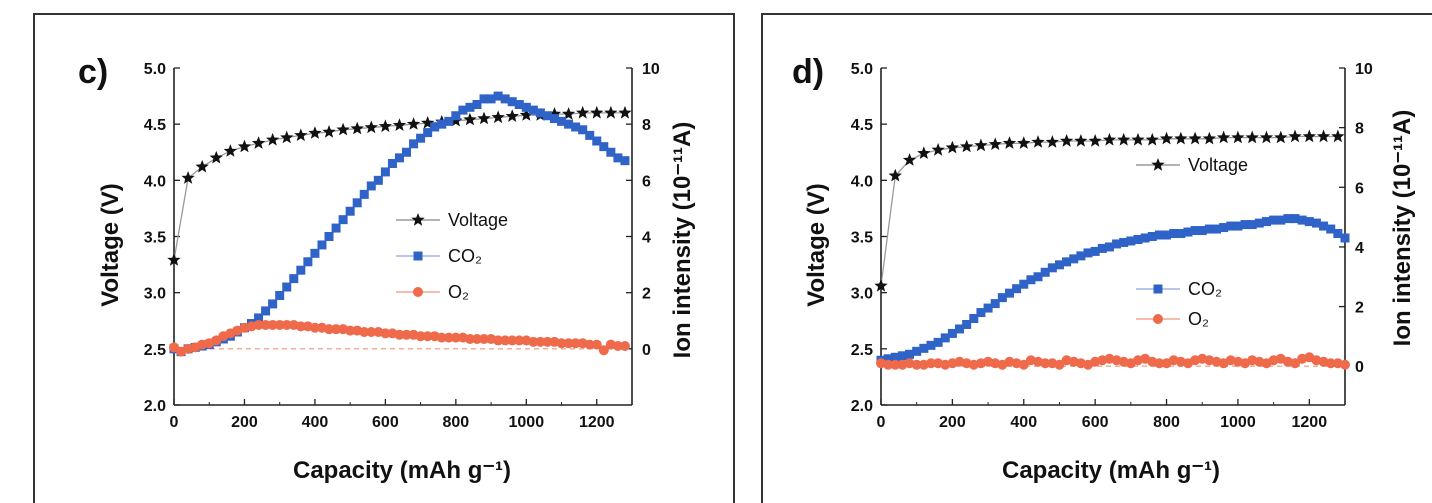 The width and height of the screenshot is (1432, 503). Describe the element at coordinates (646, 294) in the screenshot. I see `panel-c-right-tick-label: 2` at that location.